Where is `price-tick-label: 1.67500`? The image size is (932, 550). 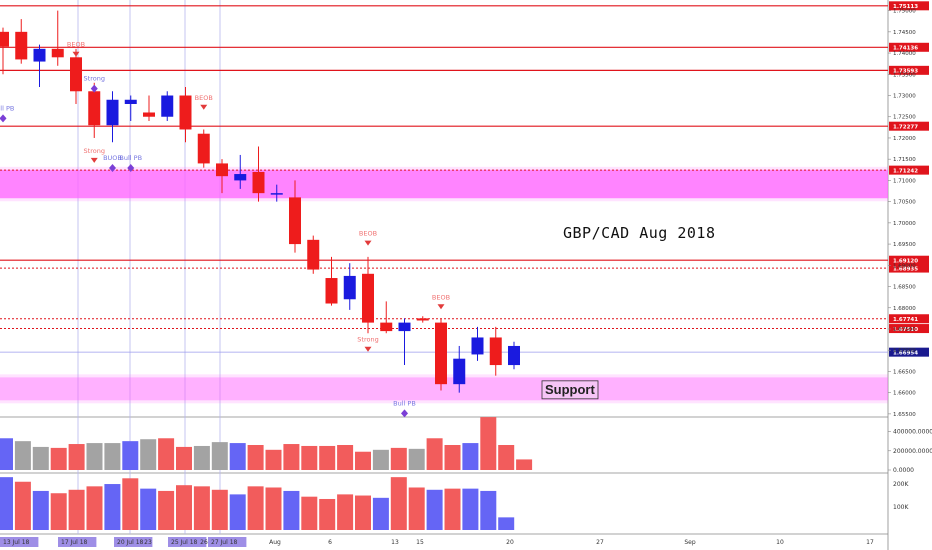 price-tick-label: 1.67500 is located at coordinates (904, 330).